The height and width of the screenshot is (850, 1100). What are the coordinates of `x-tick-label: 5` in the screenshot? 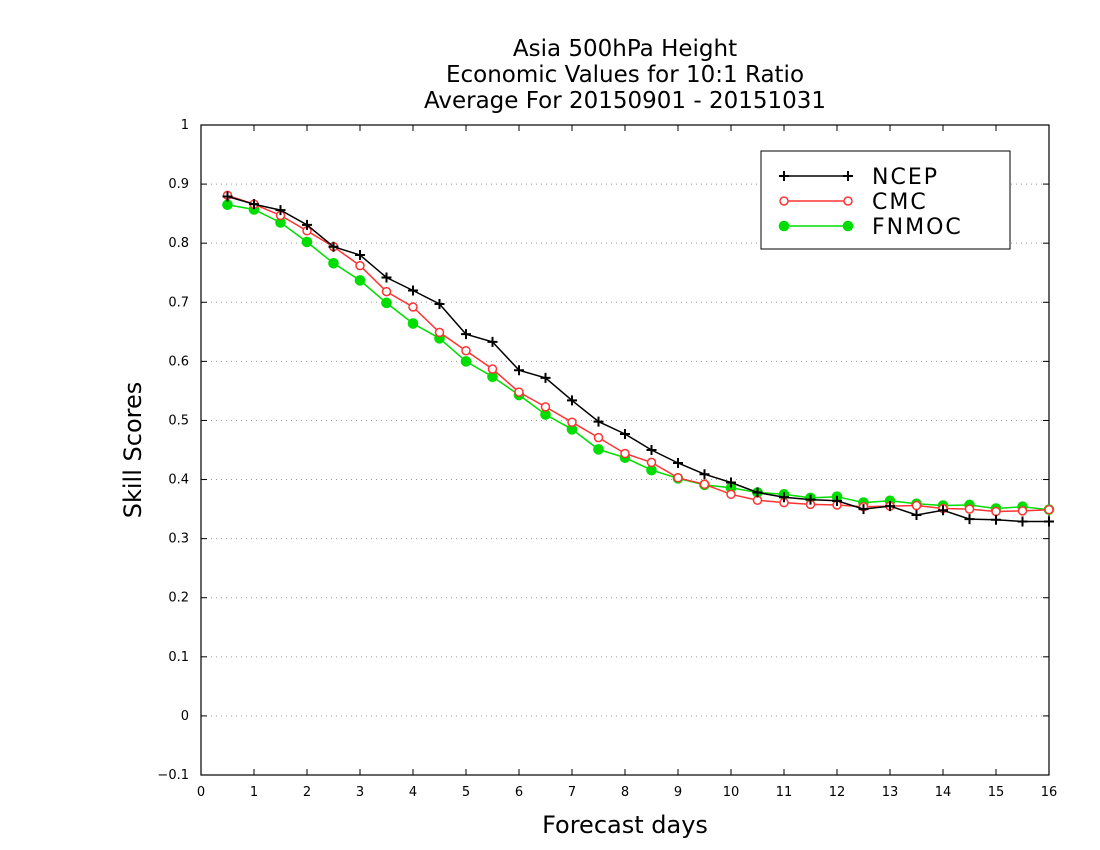 It's located at (466, 792).